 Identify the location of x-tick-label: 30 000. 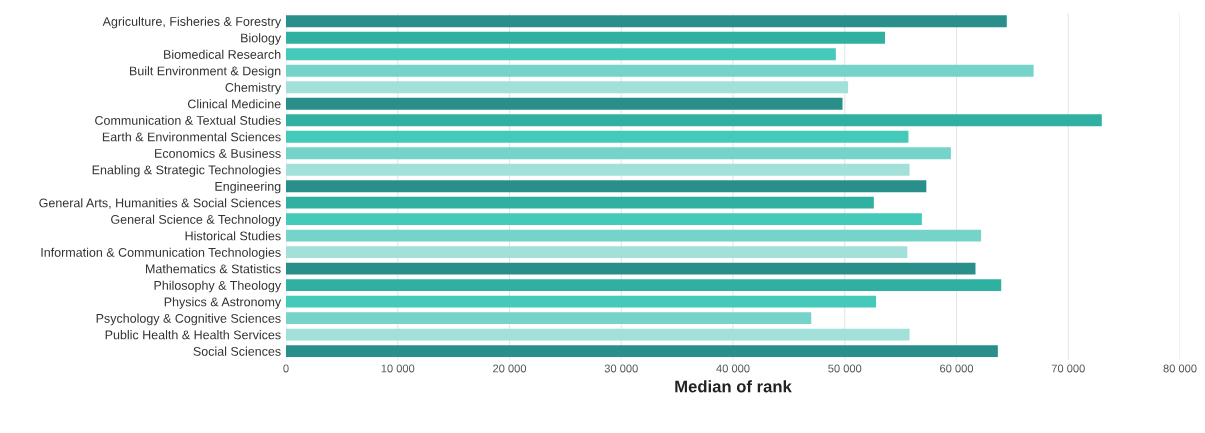
(621, 368).